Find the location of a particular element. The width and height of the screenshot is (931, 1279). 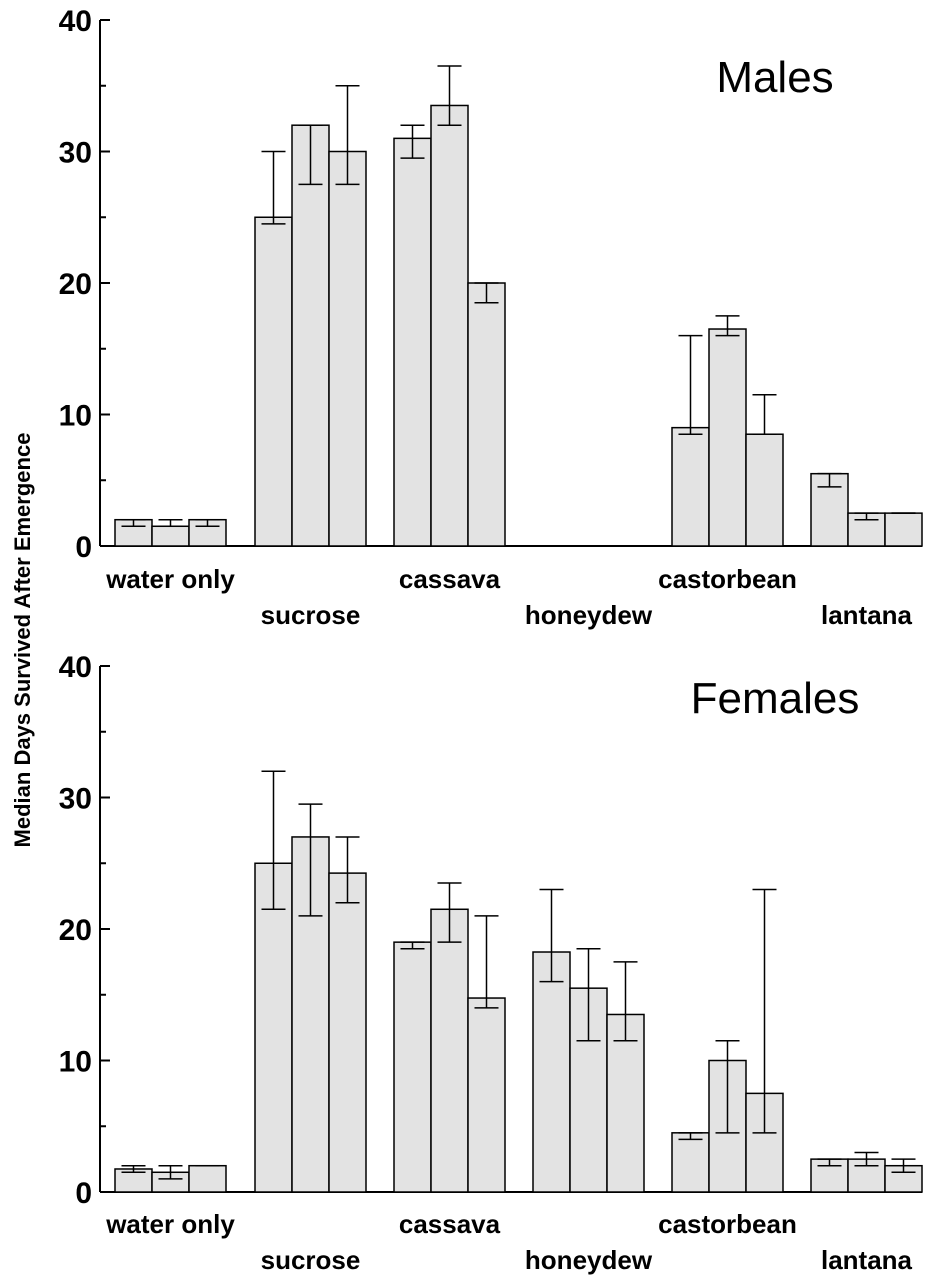

y-axis-label: Median Days Survived After Emergence is located at coordinates (22, 640).